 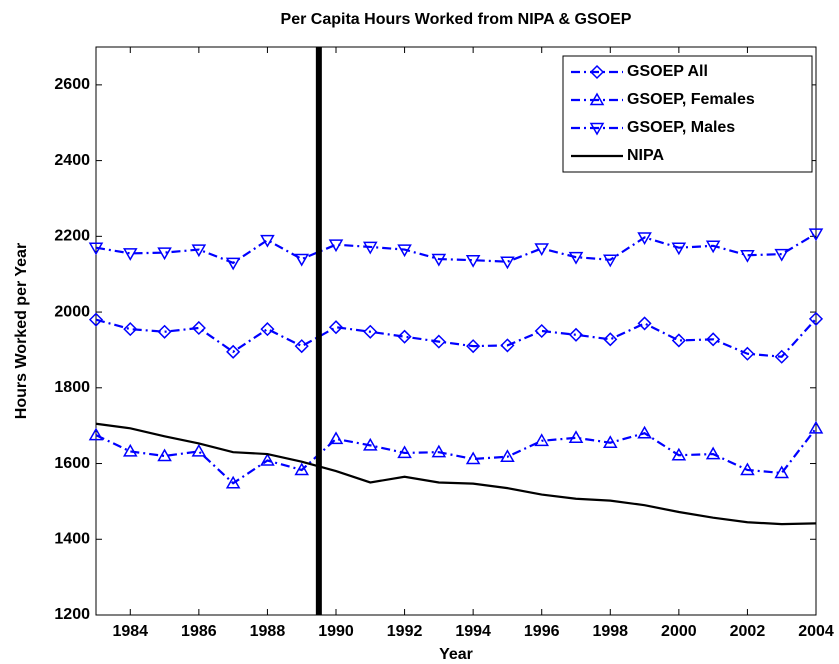 What do you see at coordinates (681, 127) in the screenshot?
I see `legend-label: GSOEP, Males` at bounding box center [681, 127].